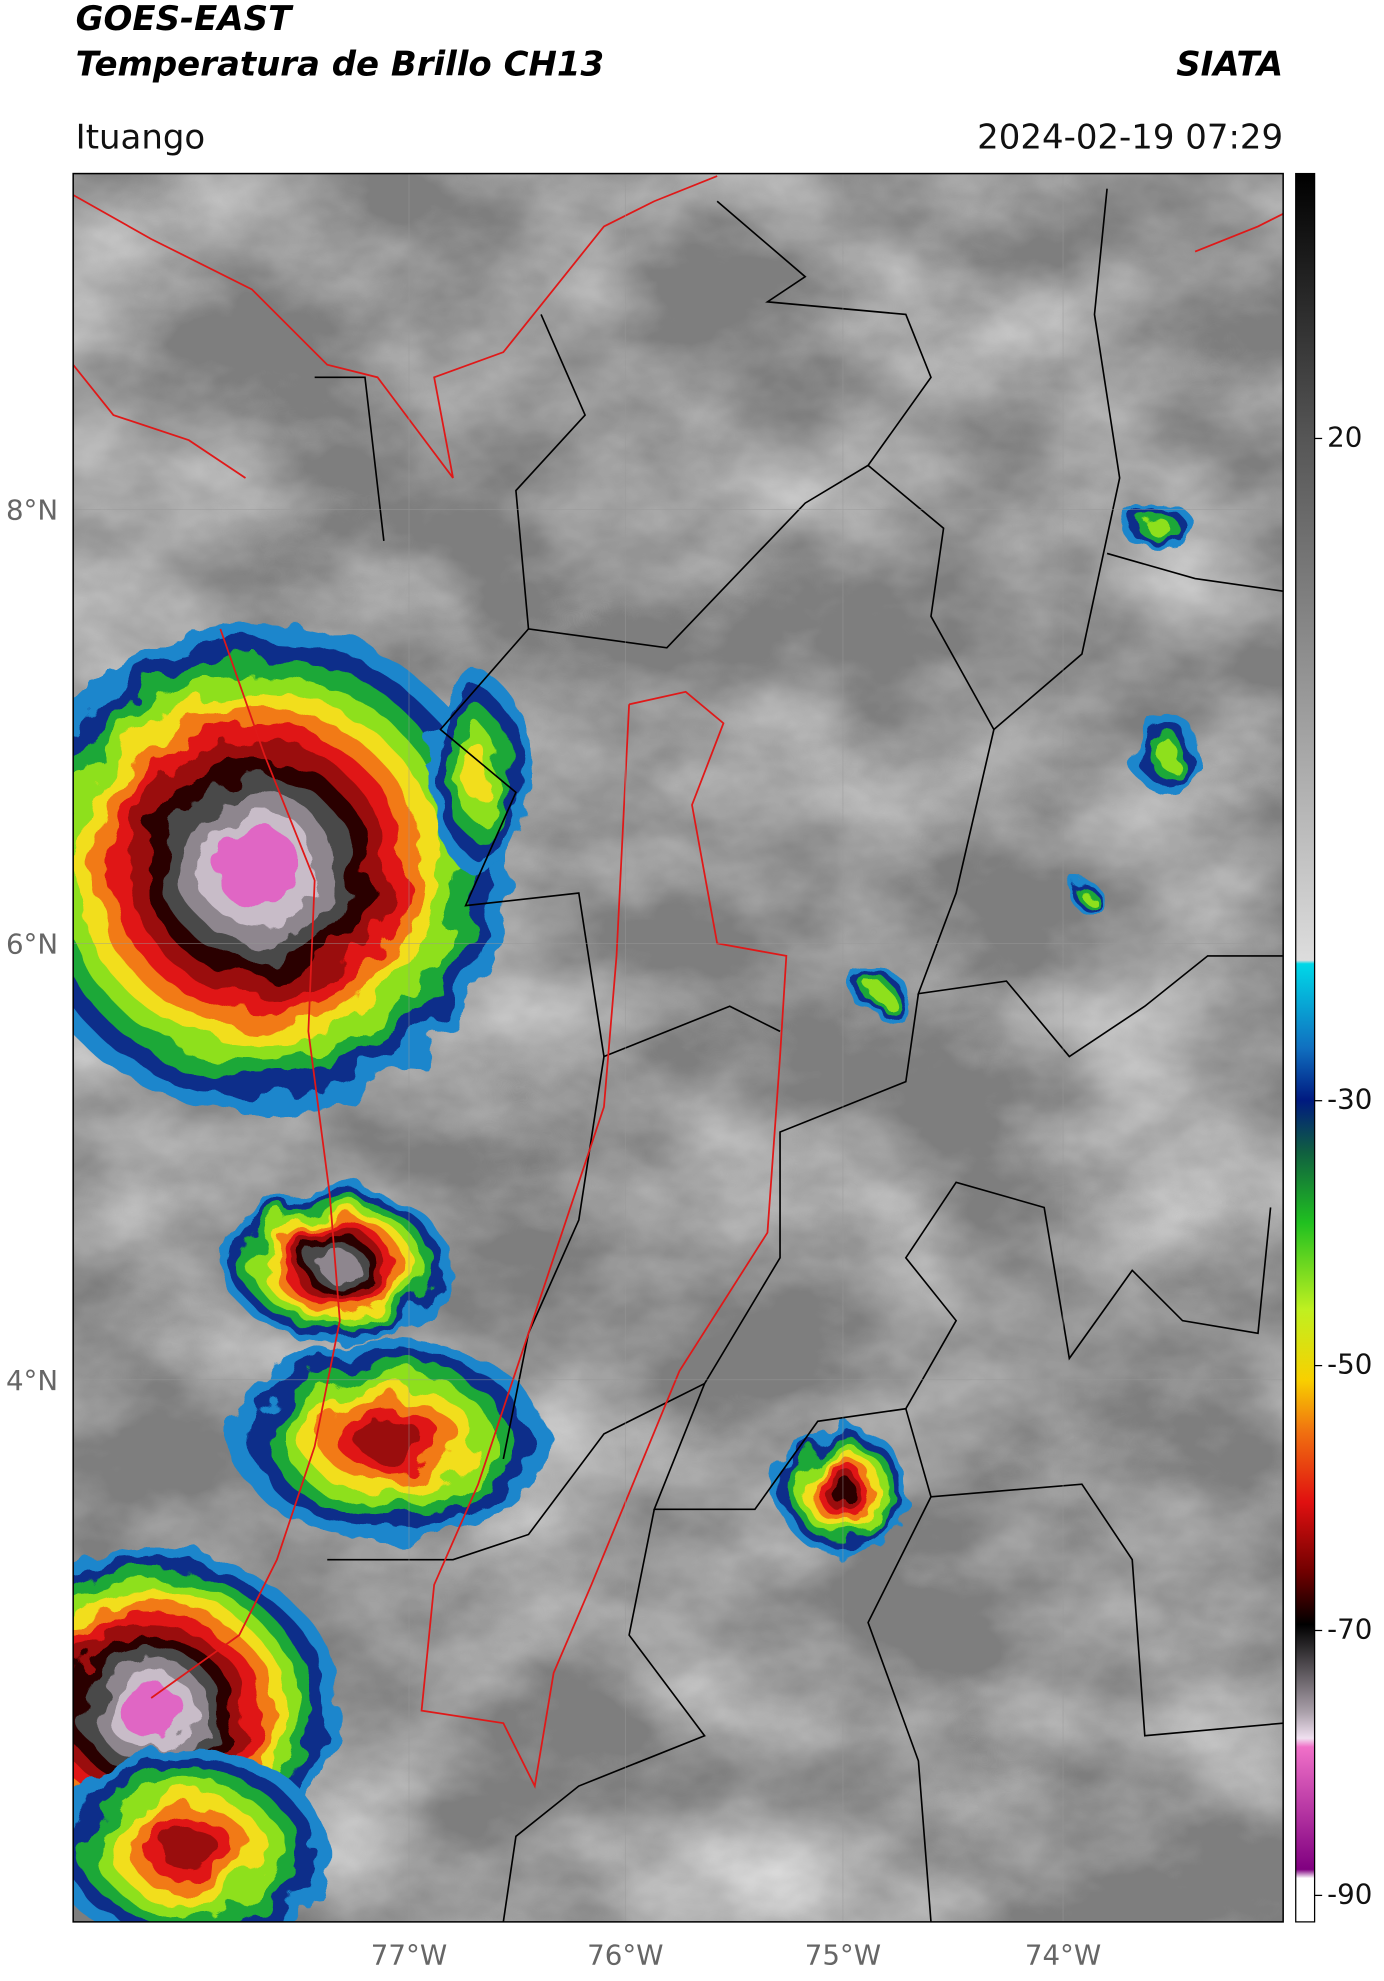 This screenshot has height=1981, width=1384. What do you see at coordinates (141, 137) in the screenshot?
I see `location: Ituango` at bounding box center [141, 137].